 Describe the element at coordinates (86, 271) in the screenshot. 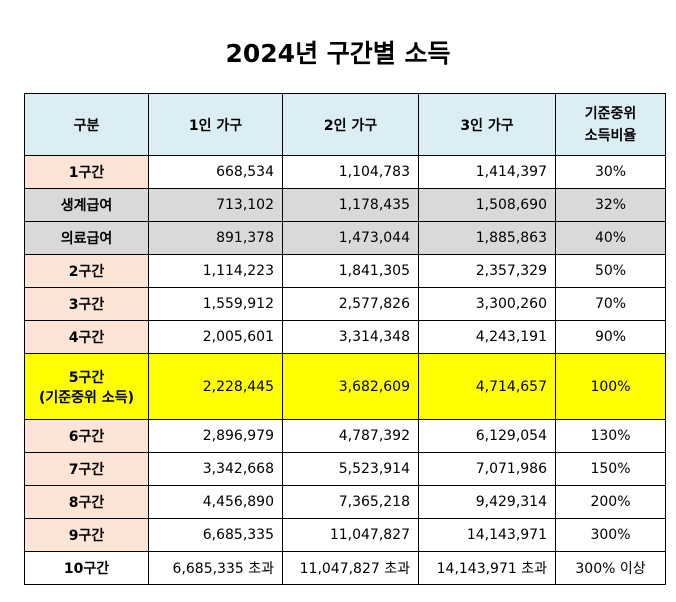

I see `row-label: 2구간` at that location.